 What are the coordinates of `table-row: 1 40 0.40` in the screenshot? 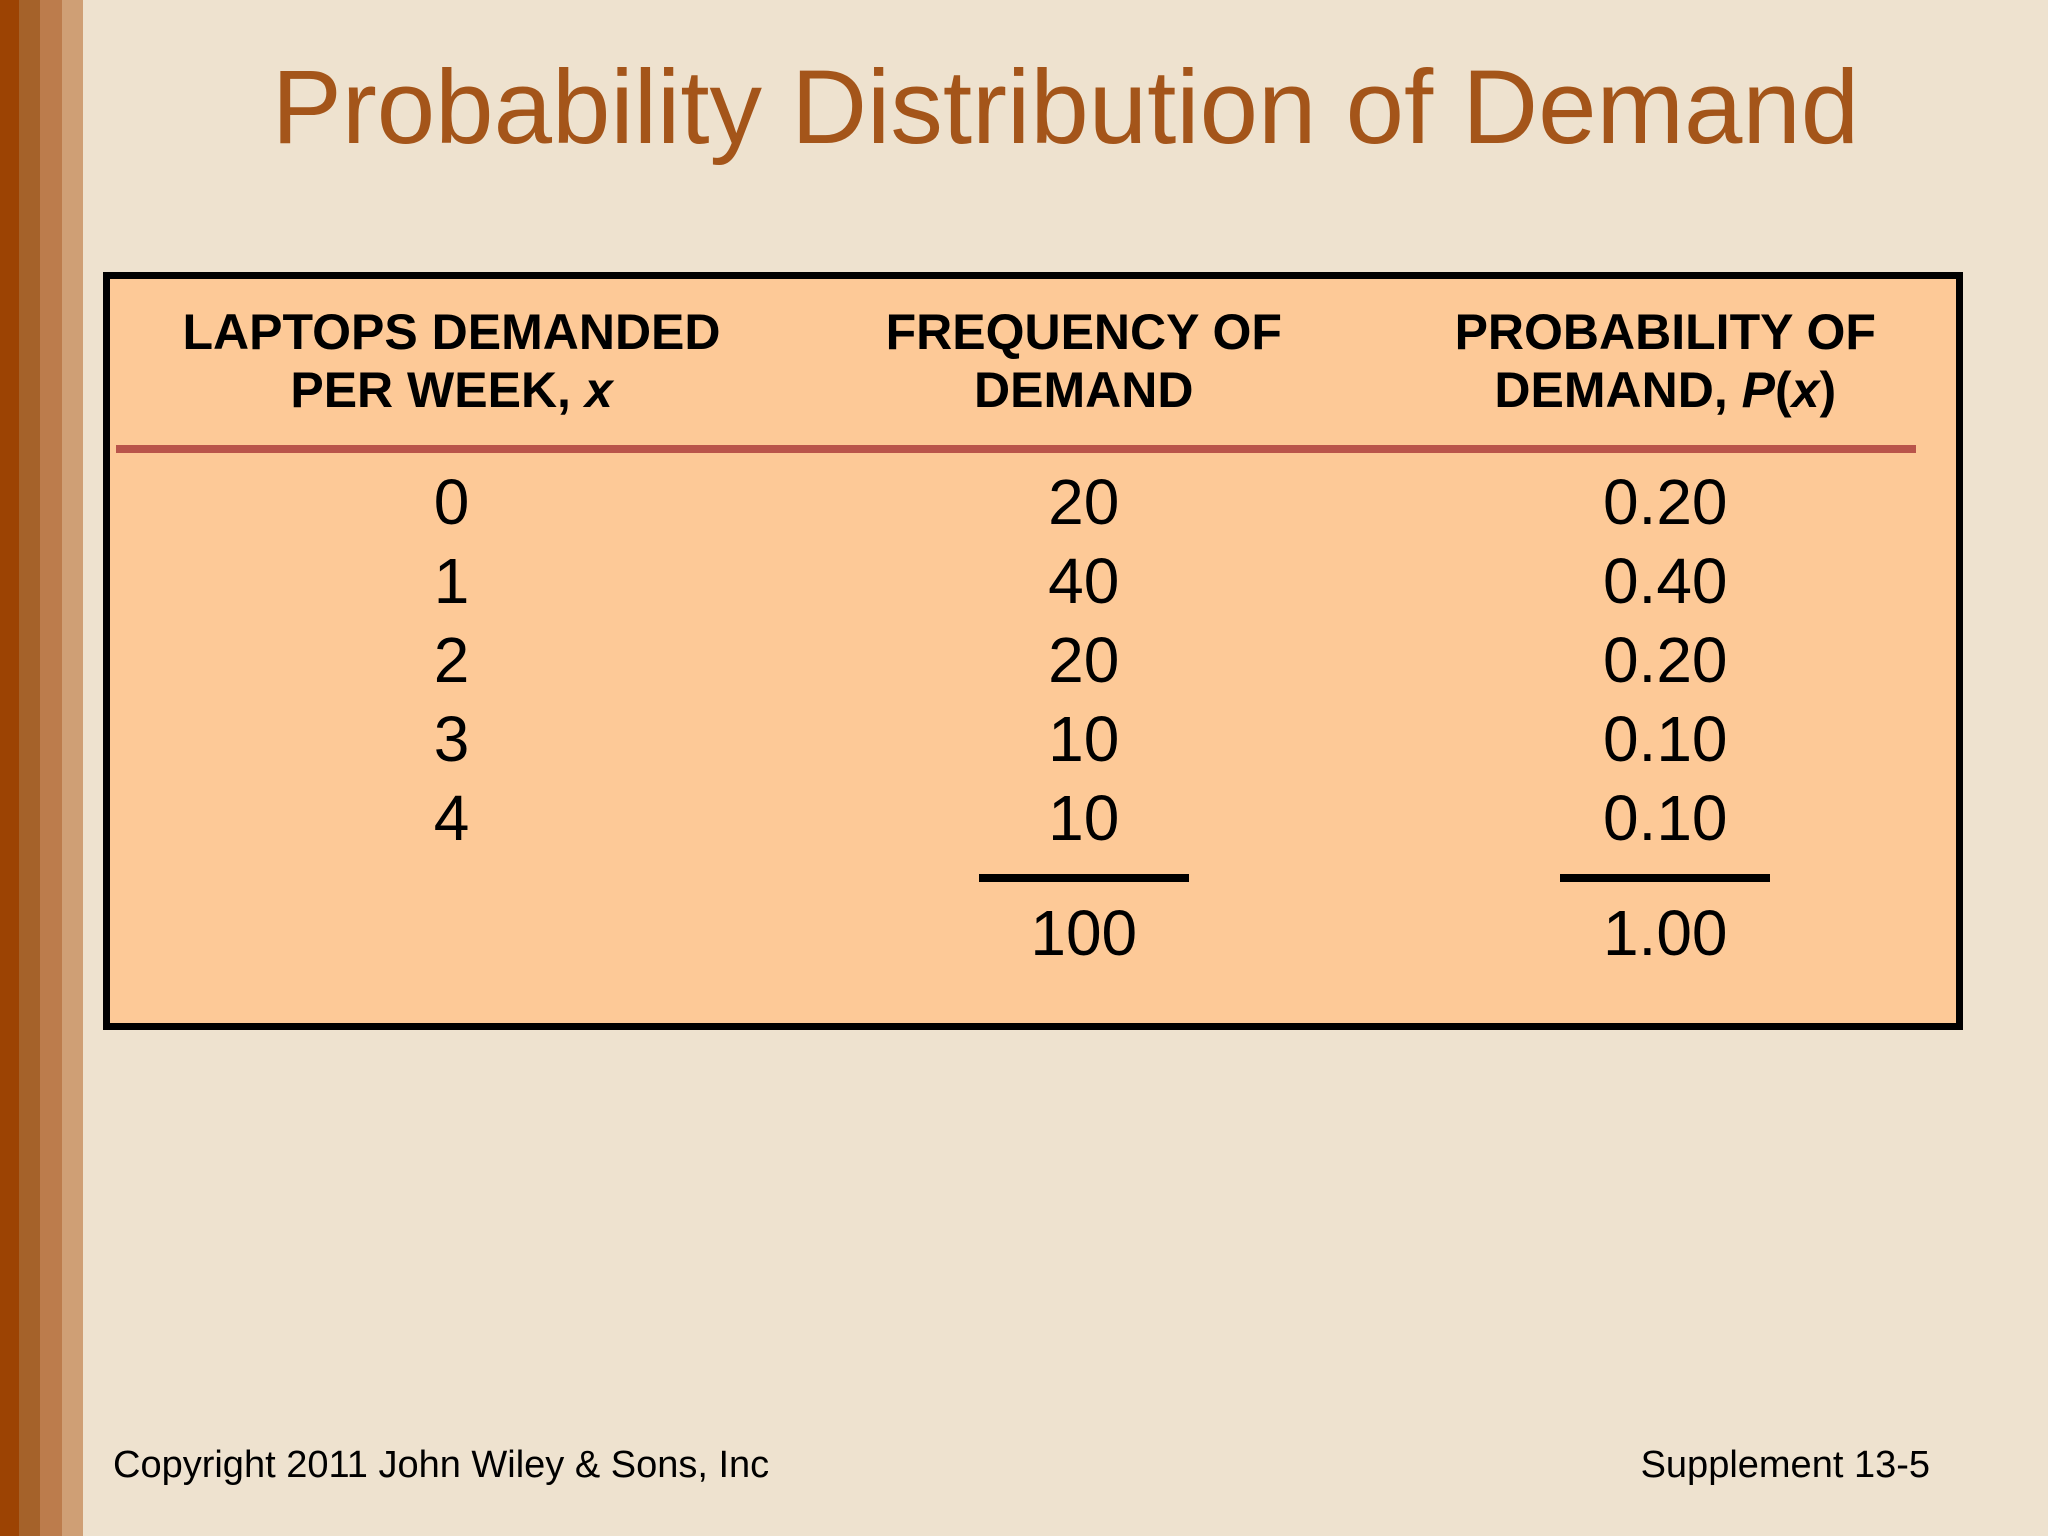 It's located at (1033, 581).